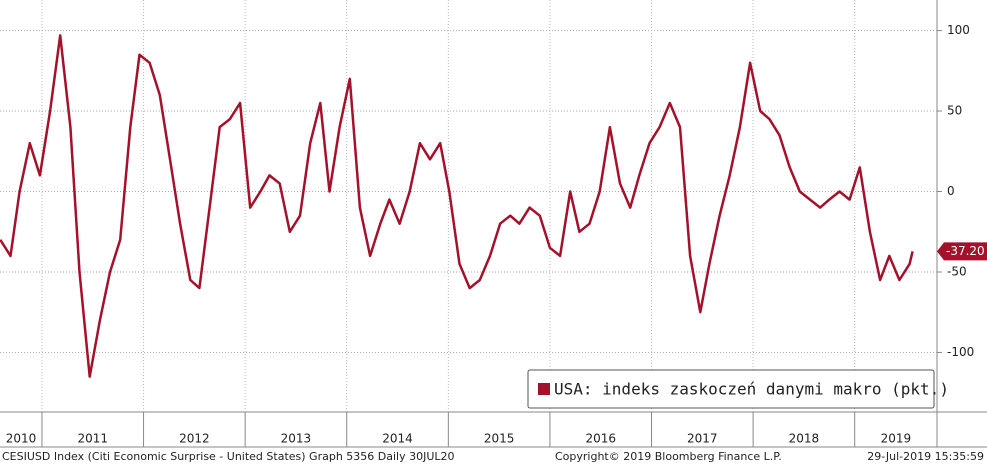 Image resolution: width=987 pixels, height=465 pixels. Describe the element at coordinates (296, 439) in the screenshot. I see `x-tick-label: 2013` at that location.